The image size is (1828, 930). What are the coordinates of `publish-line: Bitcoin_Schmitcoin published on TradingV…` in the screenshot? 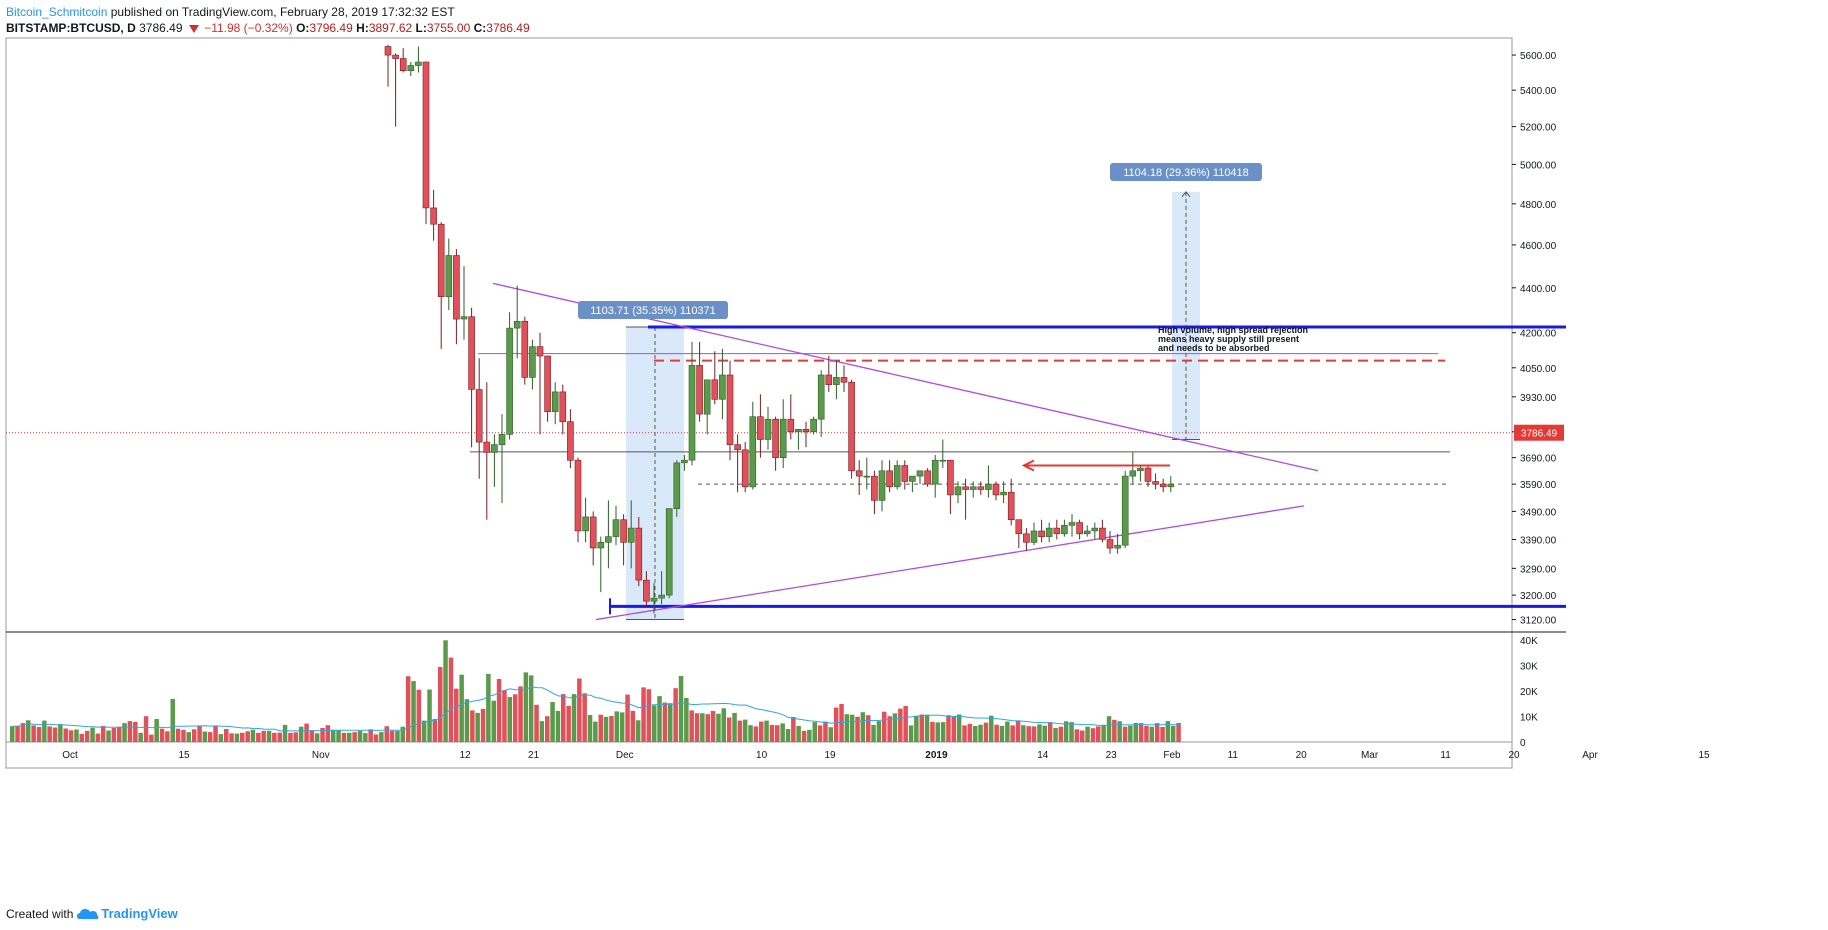 It's located at (268, 12).